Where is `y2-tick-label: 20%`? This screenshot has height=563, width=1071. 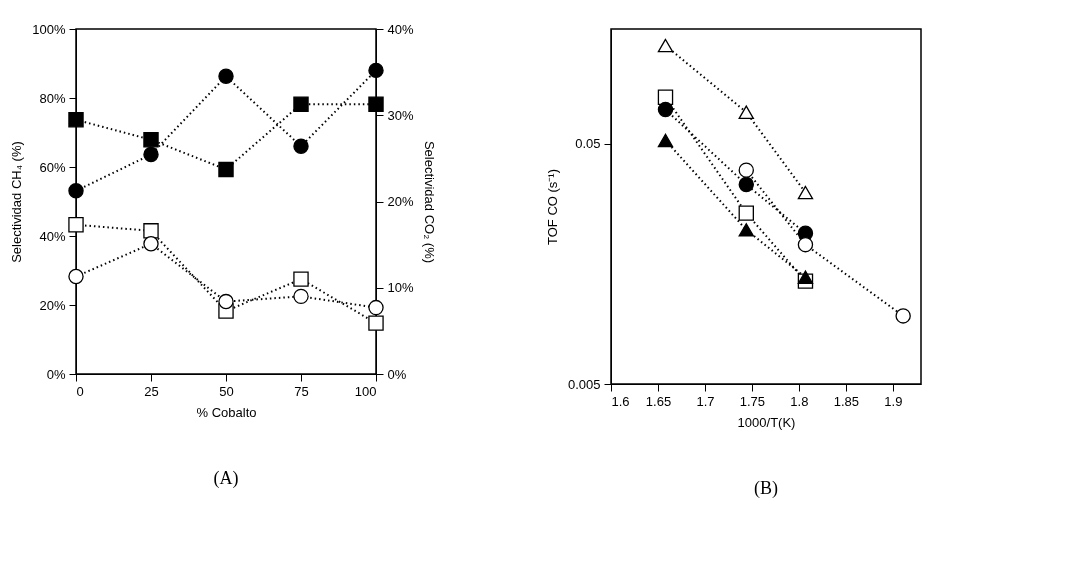 y2-tick-label: 20% is located at coordinates (400, 201).